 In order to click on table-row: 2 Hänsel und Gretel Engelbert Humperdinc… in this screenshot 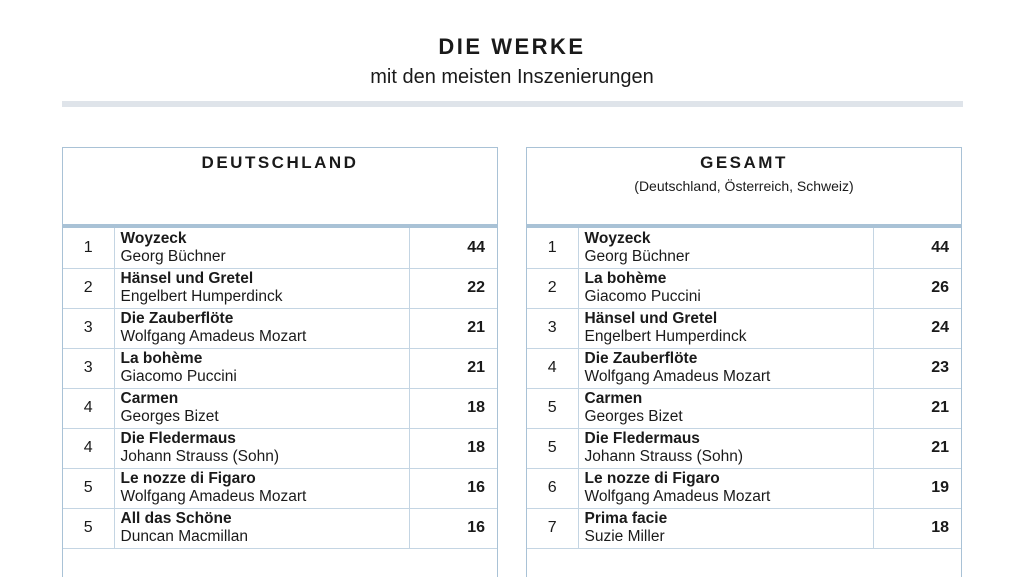, I will do `click(280, 288)`.